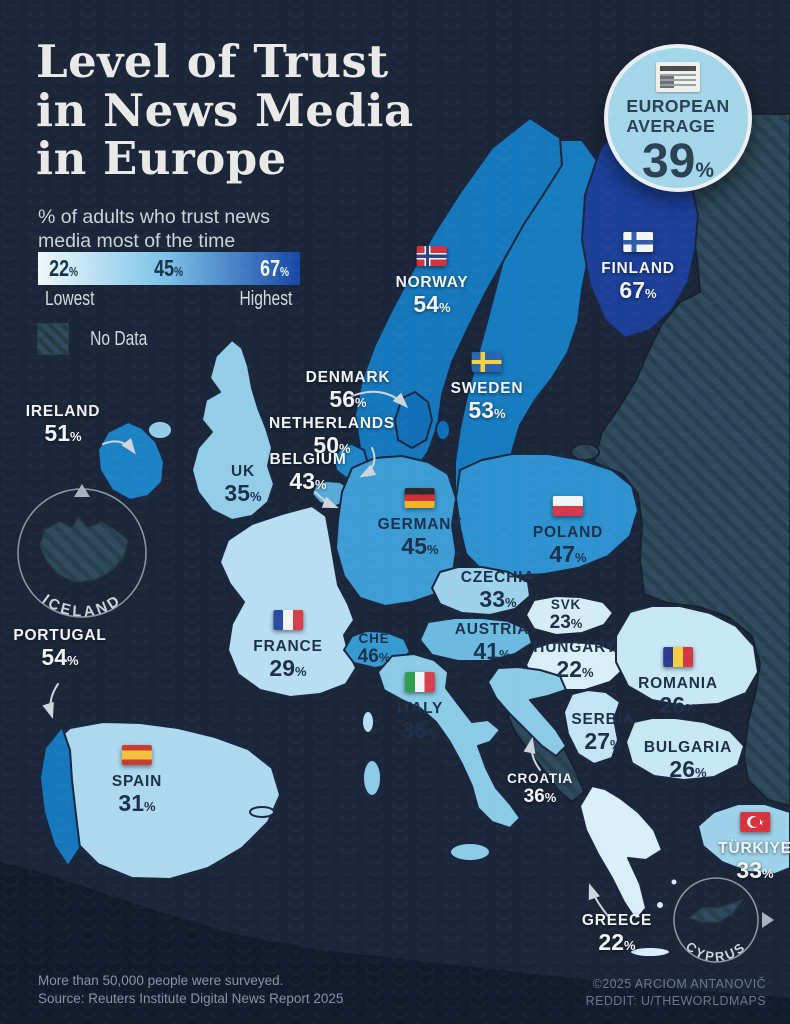 The width and height of the screenshot is (790, 1024). What do you see at coordinates (443, 430) in the screenshot?
I see `country-shape-denmark-island` at bounding box center [443, 430].